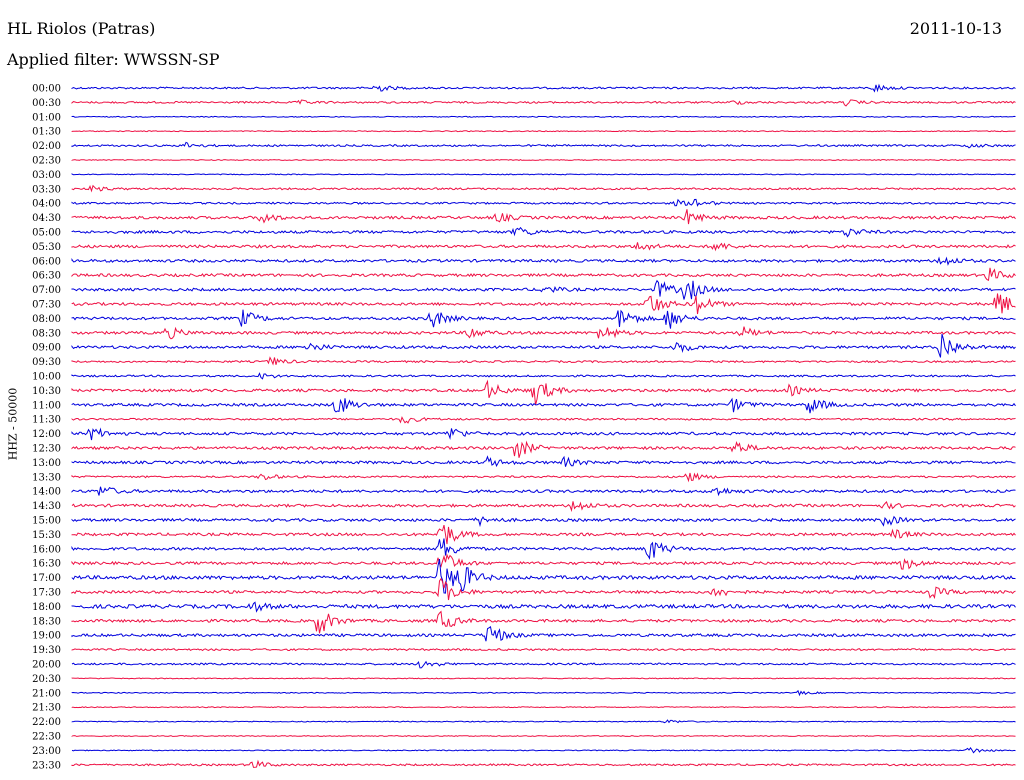 The width and height of the screenshot is (1024, 780). What do you see at coordinates (46, 521) in the screenshot?
I see `time-tick-label: 15:00` at bounding box center [46, 521].